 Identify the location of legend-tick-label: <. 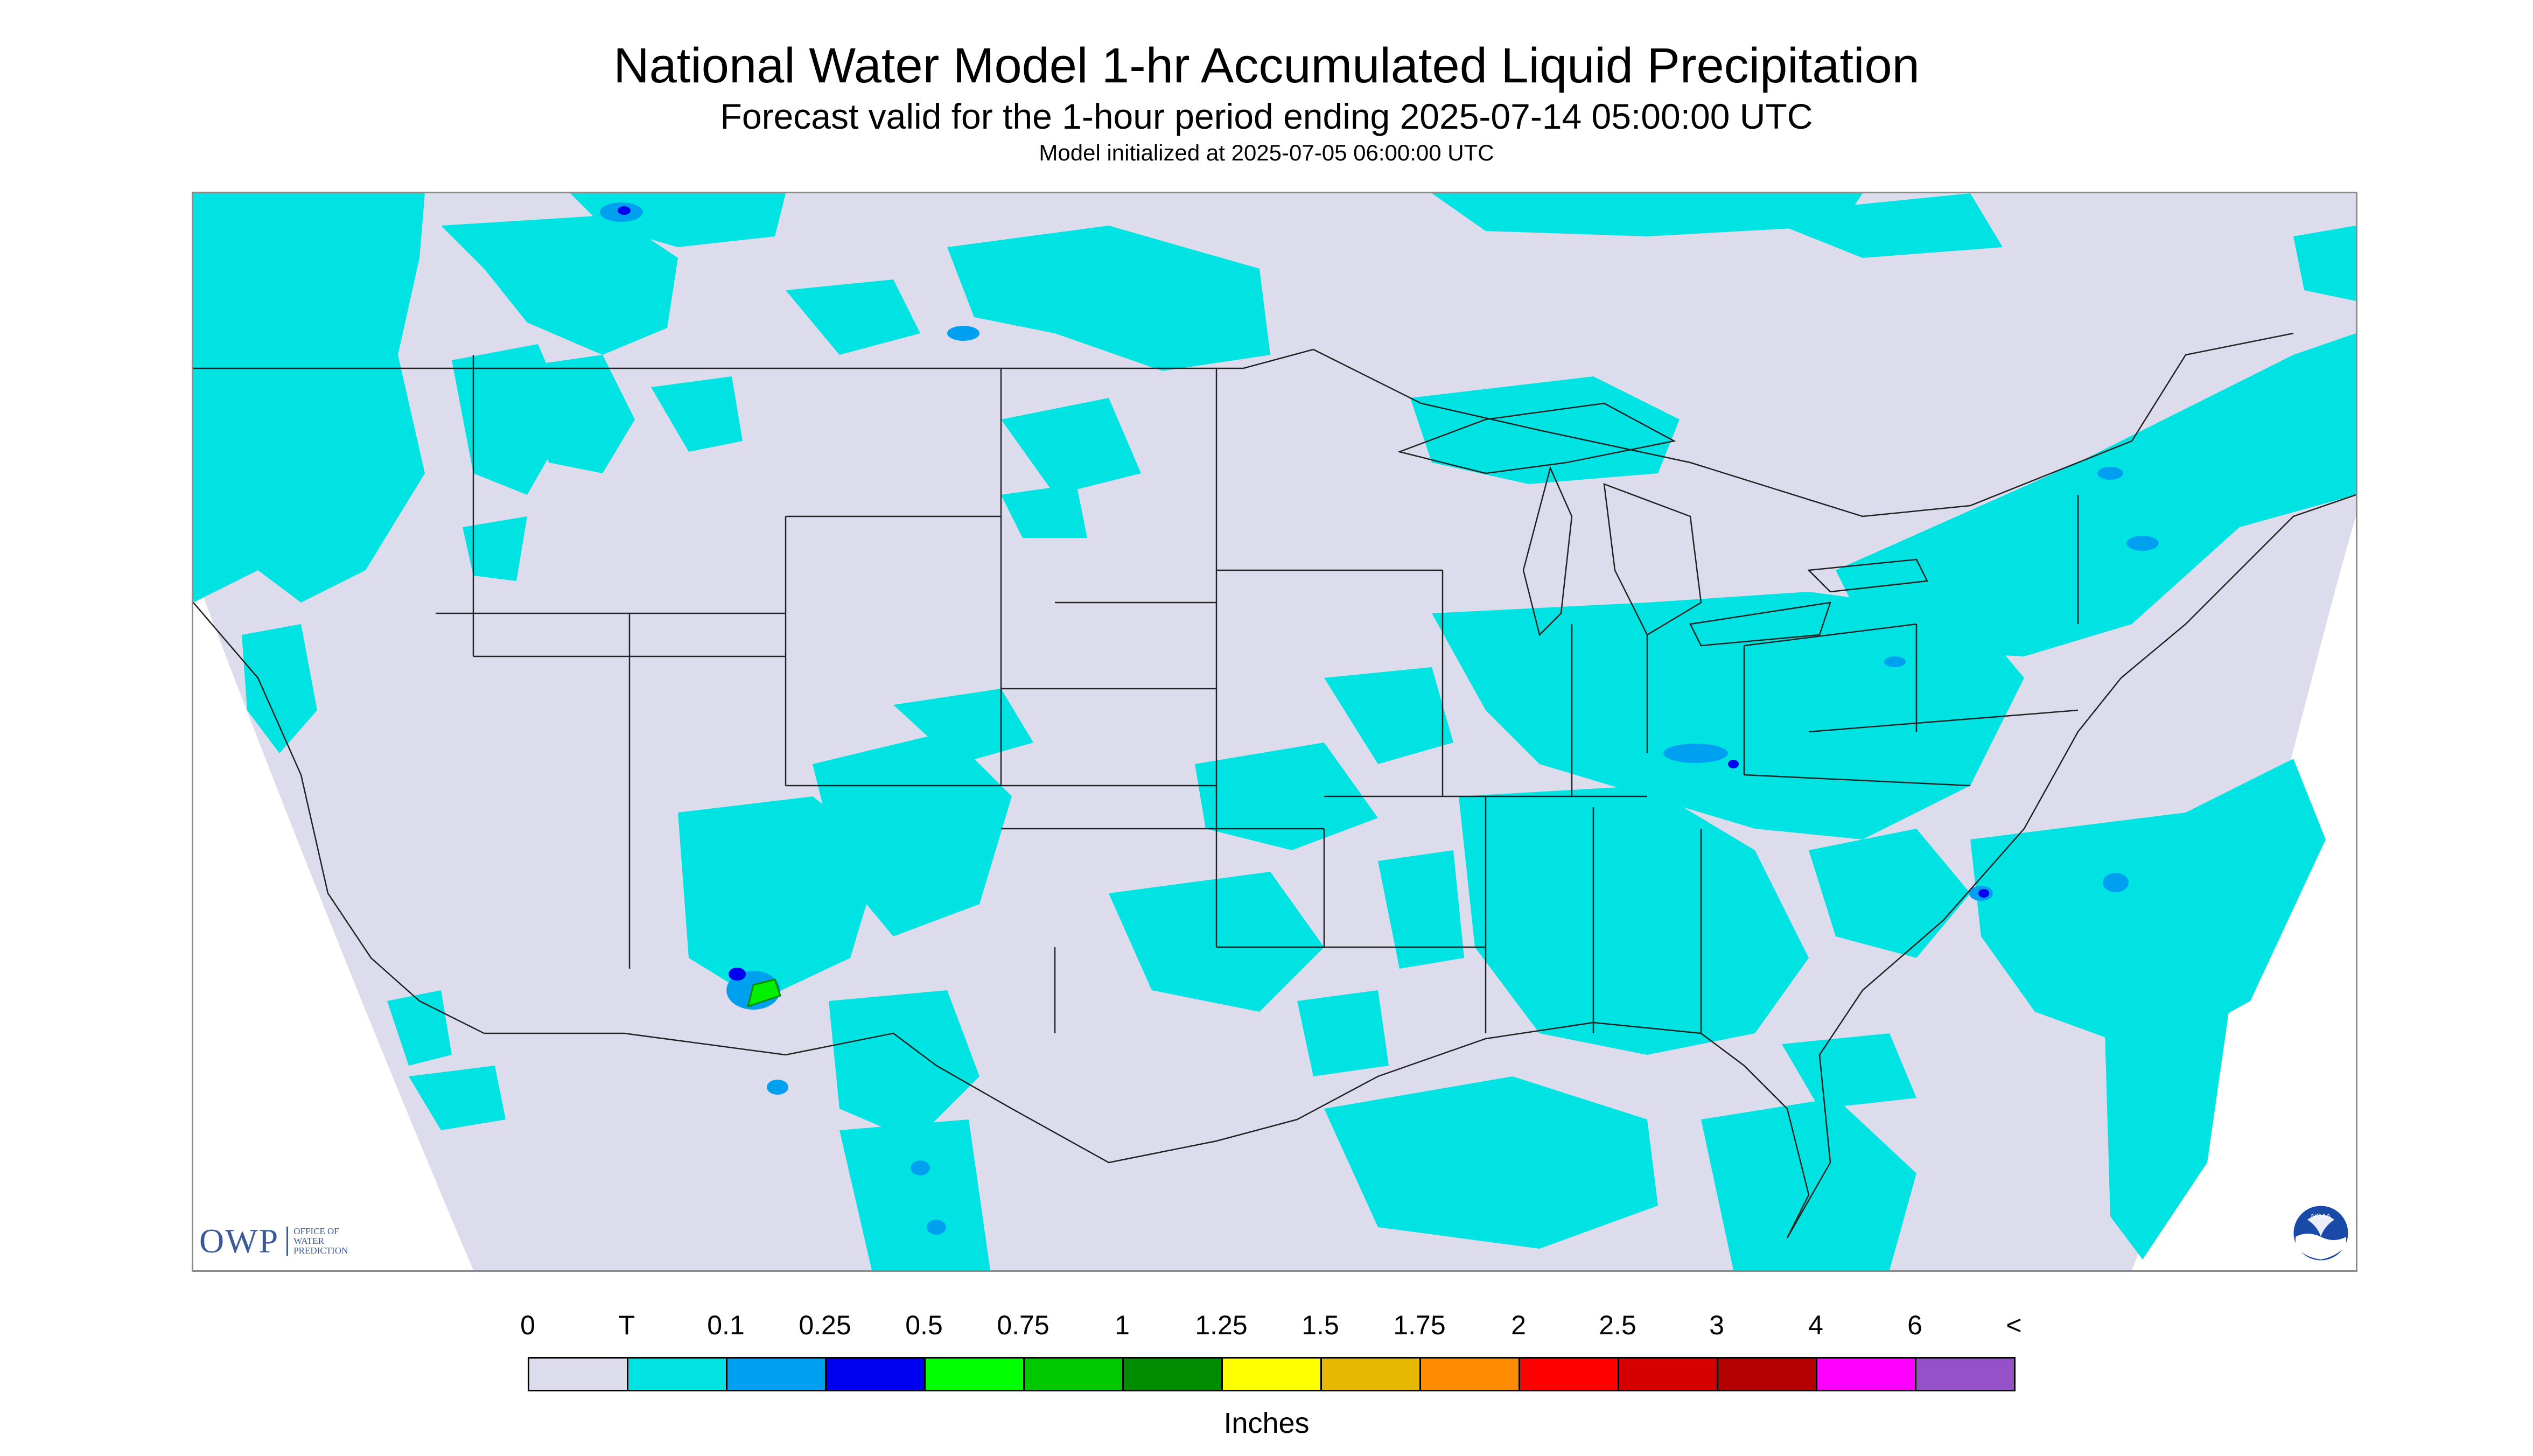
(2014, 1325).